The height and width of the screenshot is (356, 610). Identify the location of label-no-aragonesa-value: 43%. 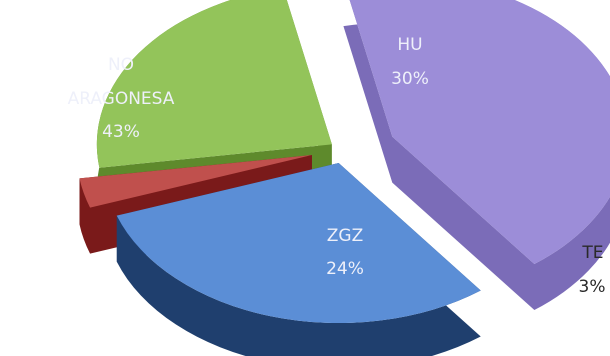
(121, 132).